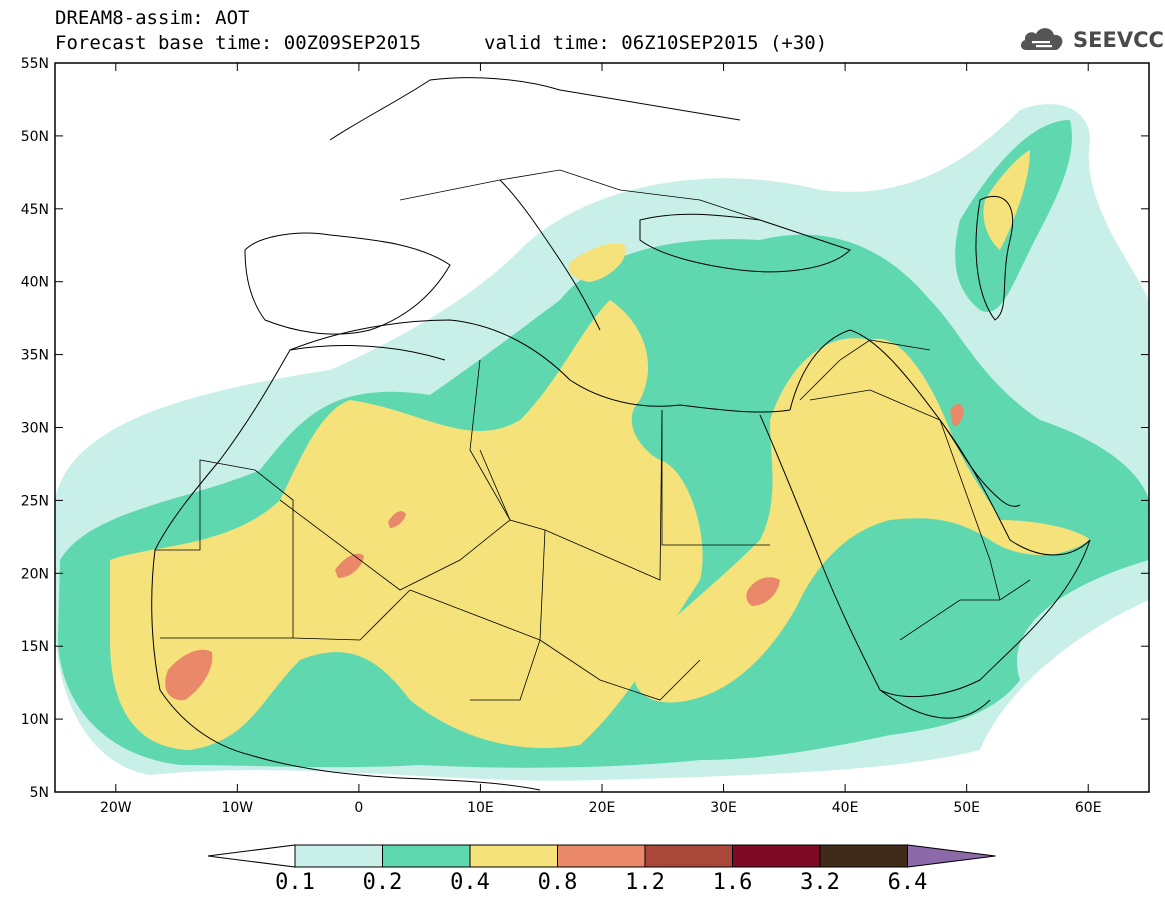  I want to click on x-tick-label: 40E, so click(845, 808).